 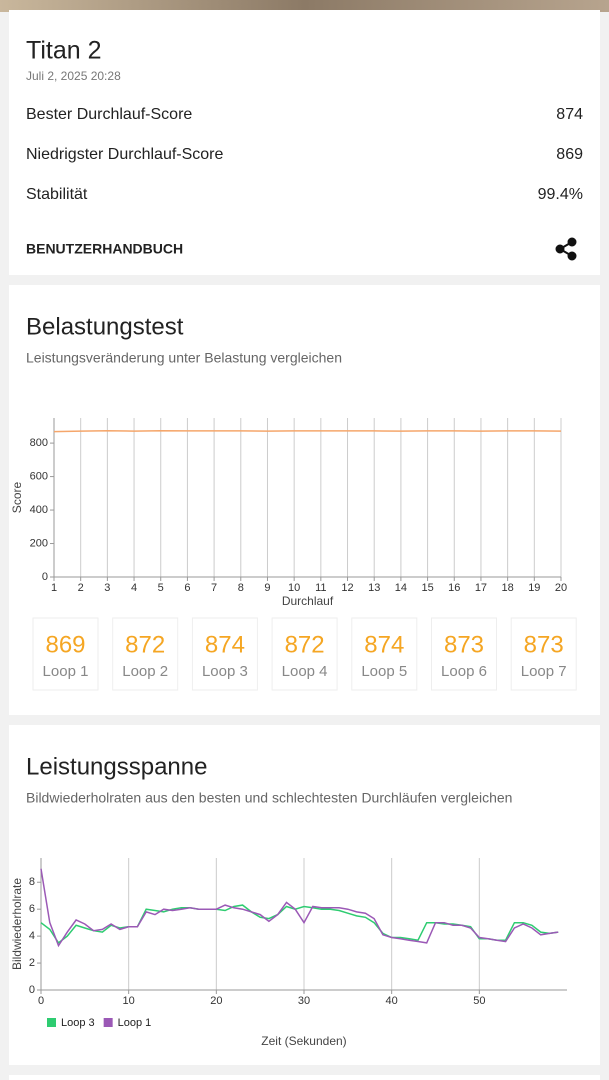 I want to click on x-tick-label: 6, so click(x=187, y=588).